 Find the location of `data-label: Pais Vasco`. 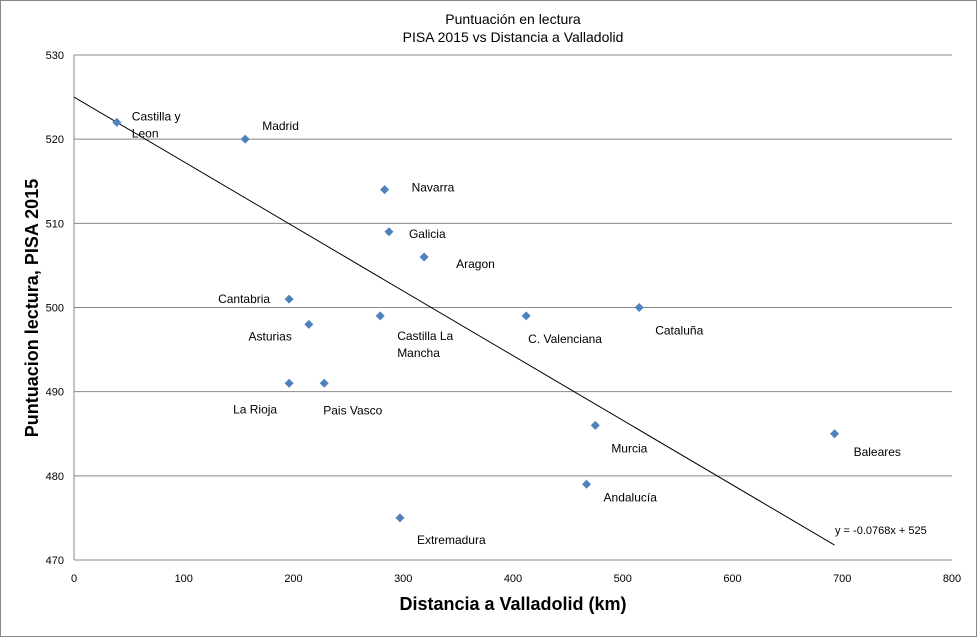

data-label: Pais Vasco is located at coordinates (352, 410).